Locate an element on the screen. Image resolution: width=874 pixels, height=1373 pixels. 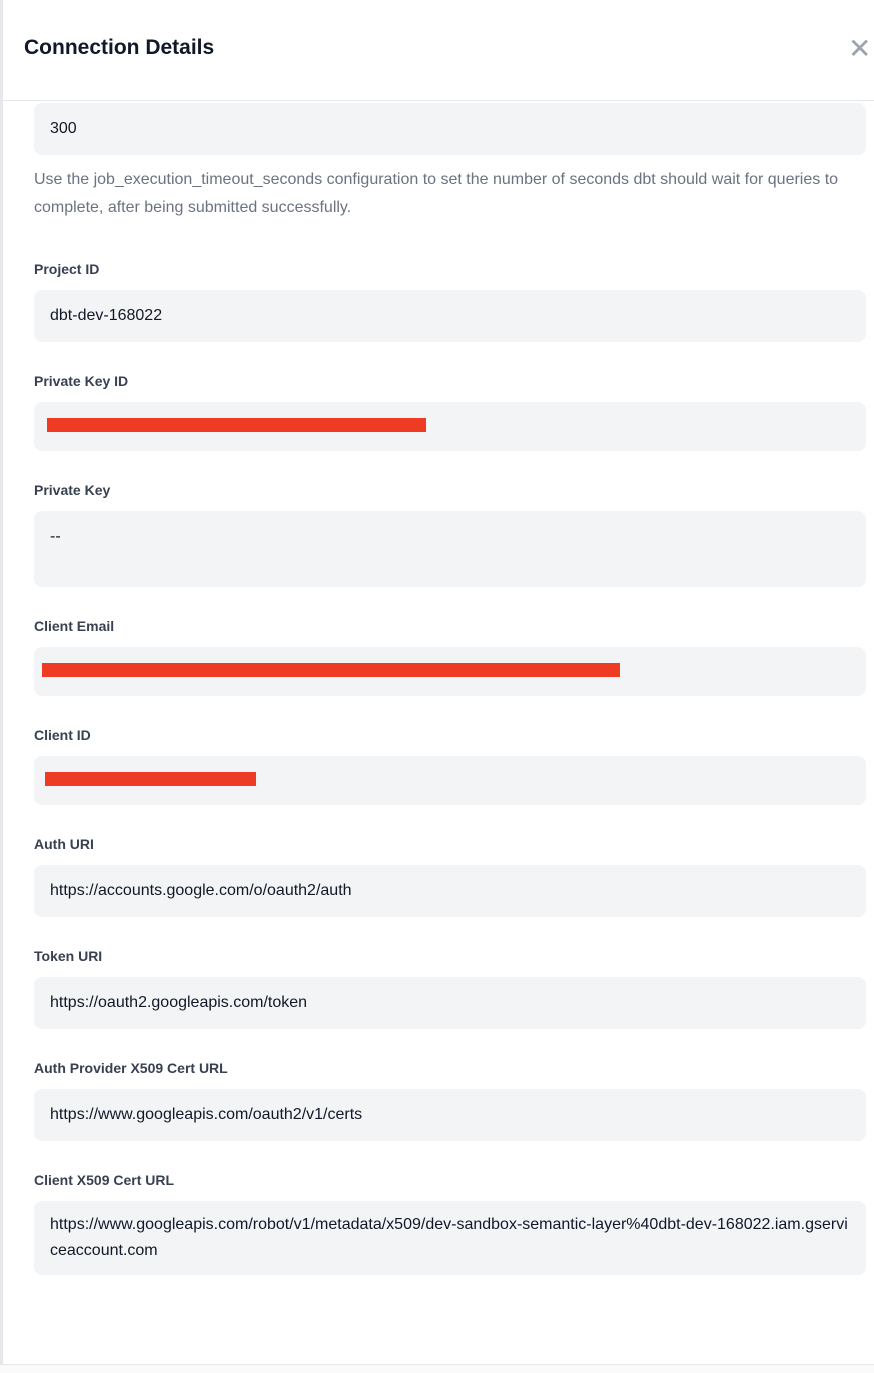
page-title: Connection Details is located at coordinates (119, 47).